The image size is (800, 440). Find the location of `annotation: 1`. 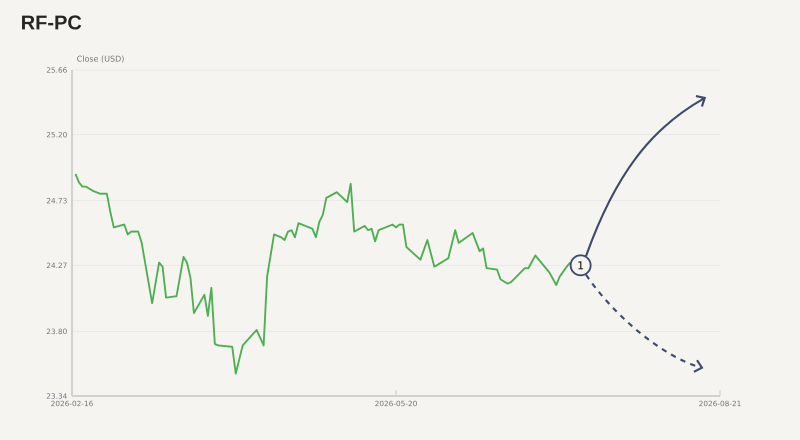

annotation: 1 is located at coordinates (581, 265).